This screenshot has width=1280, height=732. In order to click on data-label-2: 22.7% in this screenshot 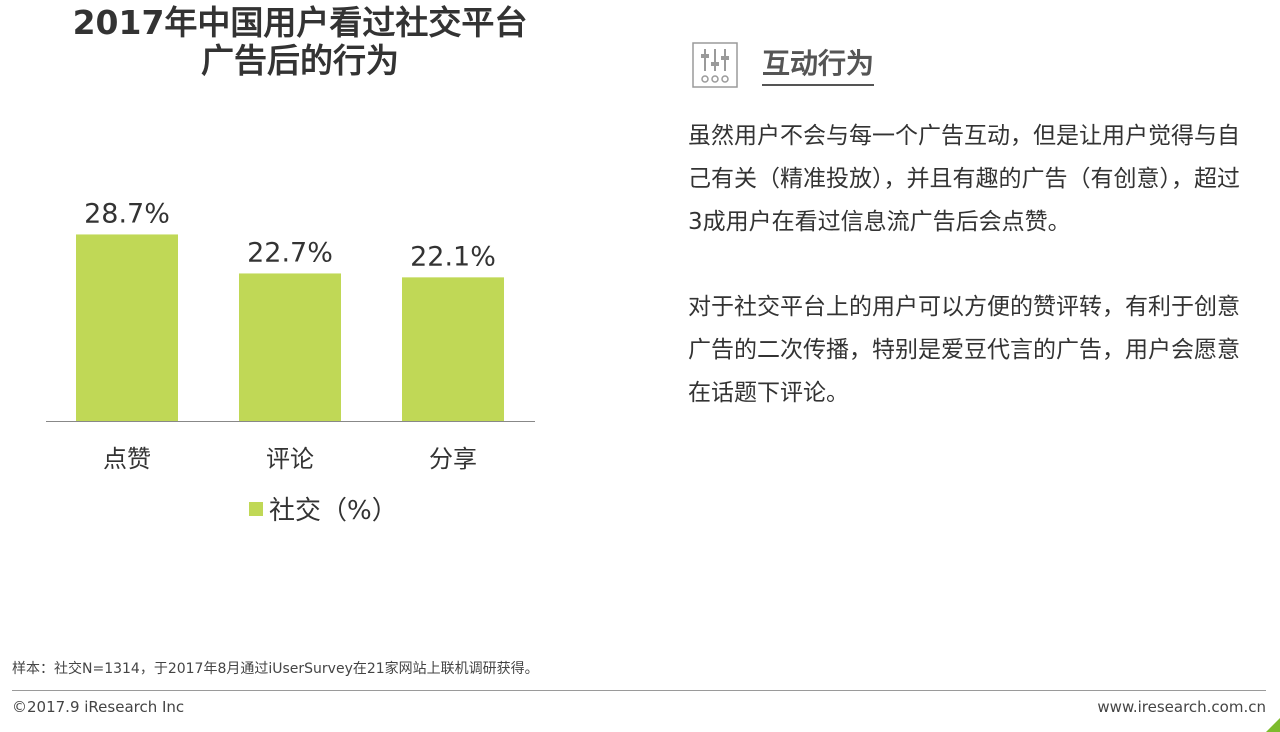, I will do `click(290, 252)`.